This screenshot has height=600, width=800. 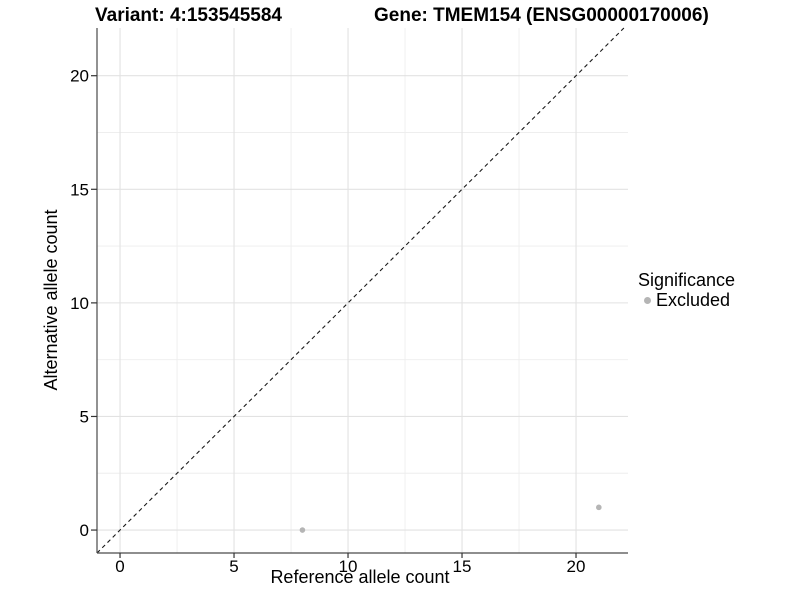 I want to click on y-axis-title: Alternative allele count, so click(x=51, y=299).